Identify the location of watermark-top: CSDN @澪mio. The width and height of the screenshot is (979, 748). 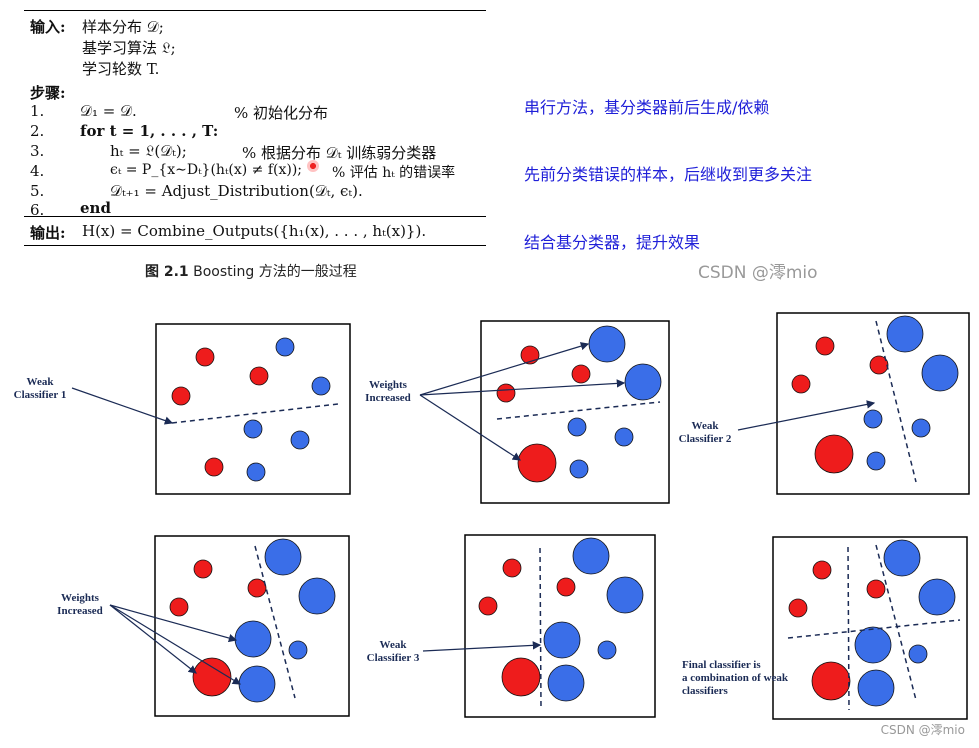
(758, 273).